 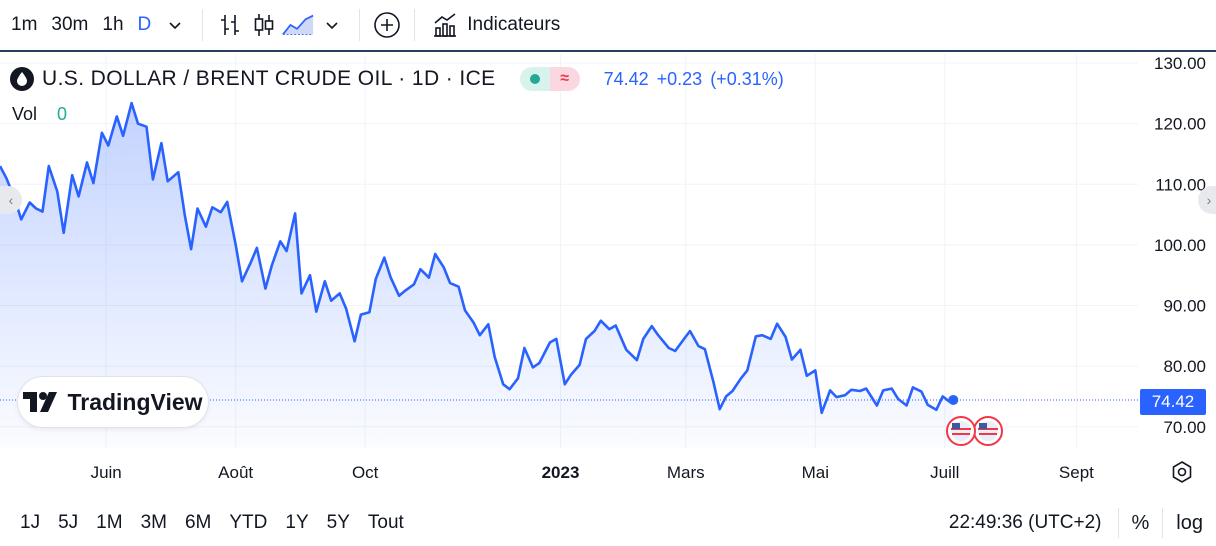 I want to click on y-tick-label: 100.00, so click(x=1180, y=245).